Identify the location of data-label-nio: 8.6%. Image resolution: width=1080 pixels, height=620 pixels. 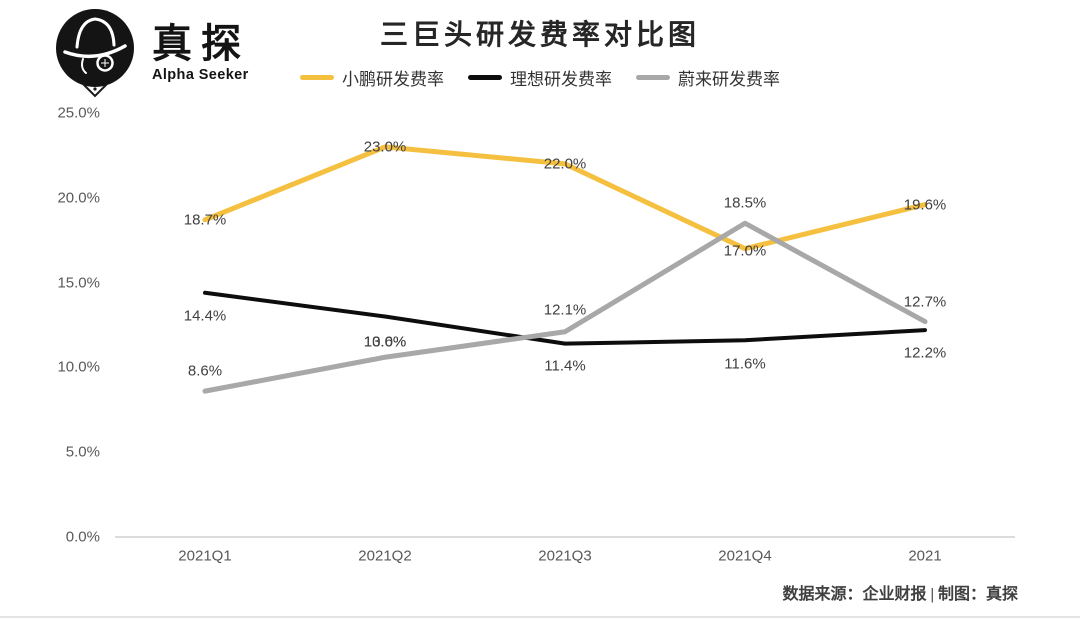
(205, 371).